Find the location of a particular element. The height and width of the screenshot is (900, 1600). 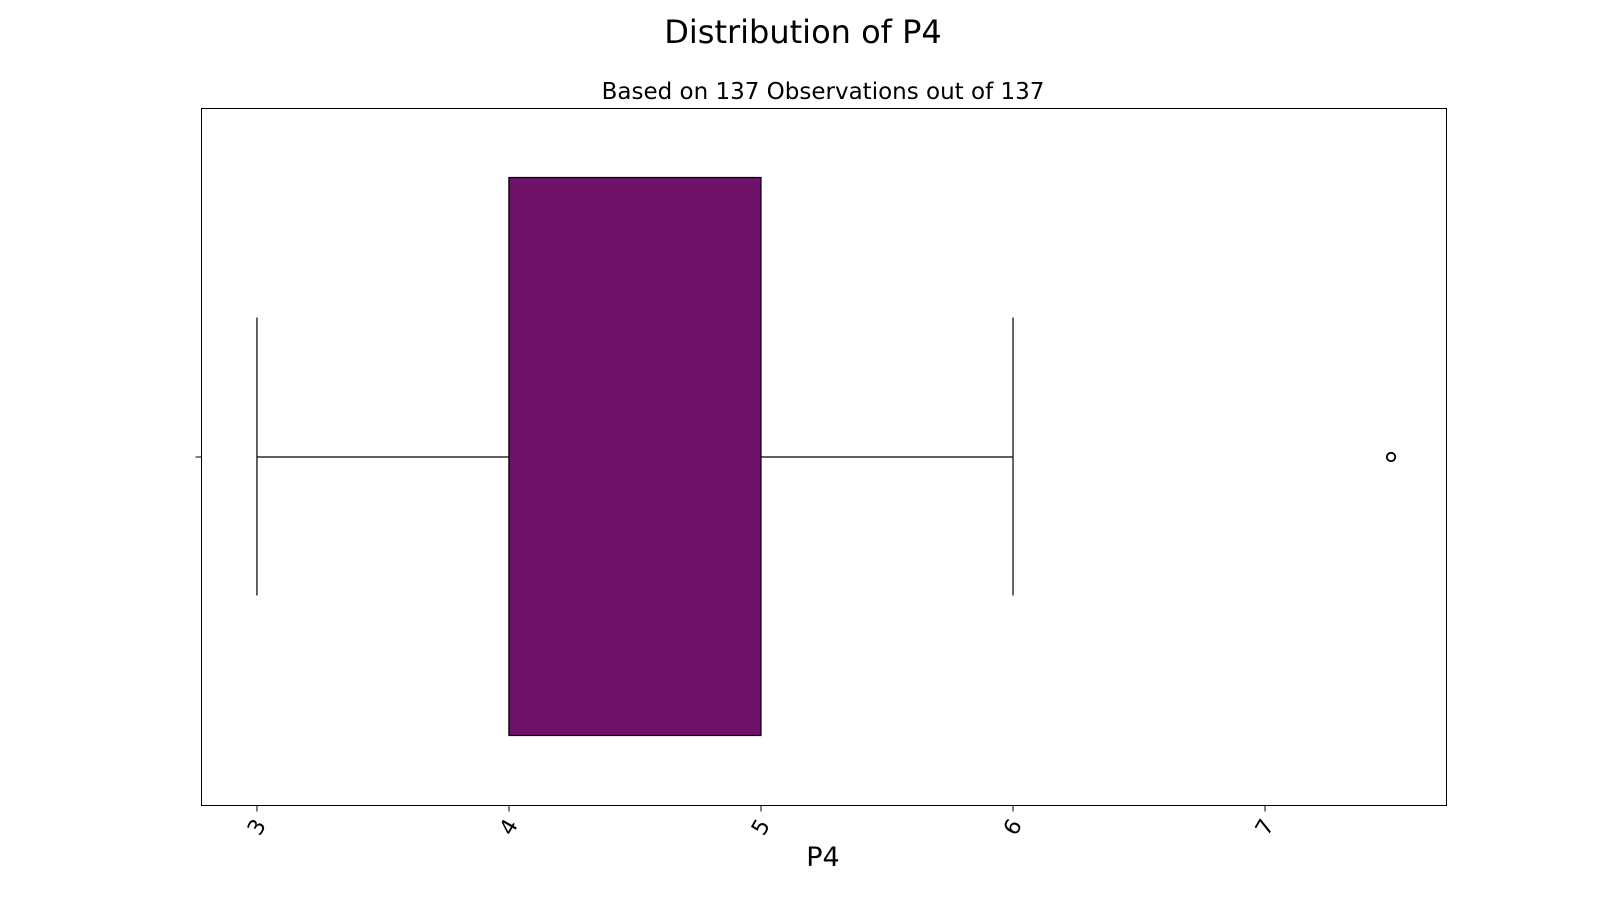

chart-subtitle: Based on 137 Observations out of 137 is located at coordinates (823, 92).